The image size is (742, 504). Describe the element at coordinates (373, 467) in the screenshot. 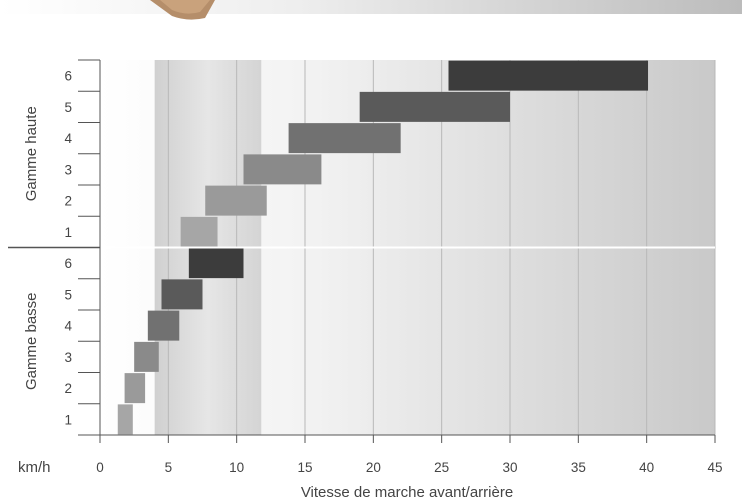

I see `x-tick-label-4: 20` at that location.